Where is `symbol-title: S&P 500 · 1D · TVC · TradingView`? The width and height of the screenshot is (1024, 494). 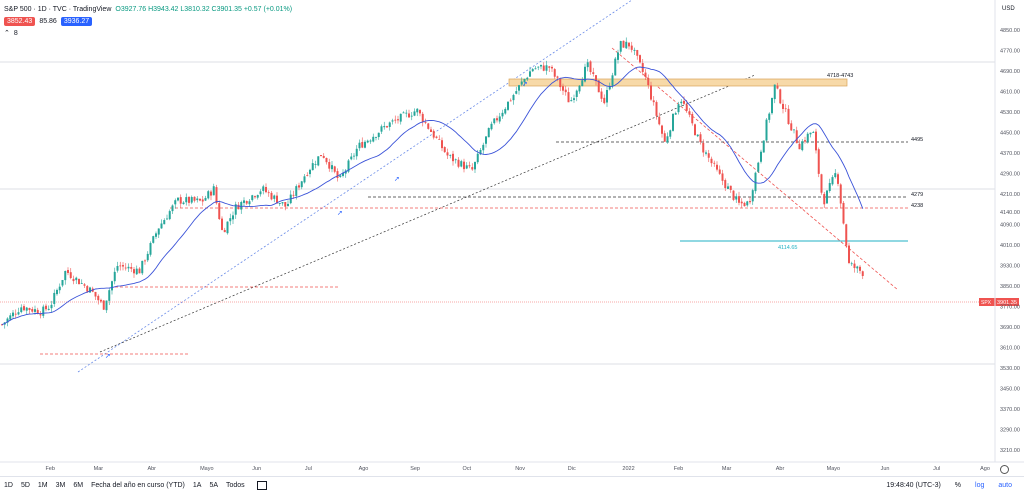
symbol-title: S&P 500 · 1D · TVC · TradingView is located at coordinates (58, 9).